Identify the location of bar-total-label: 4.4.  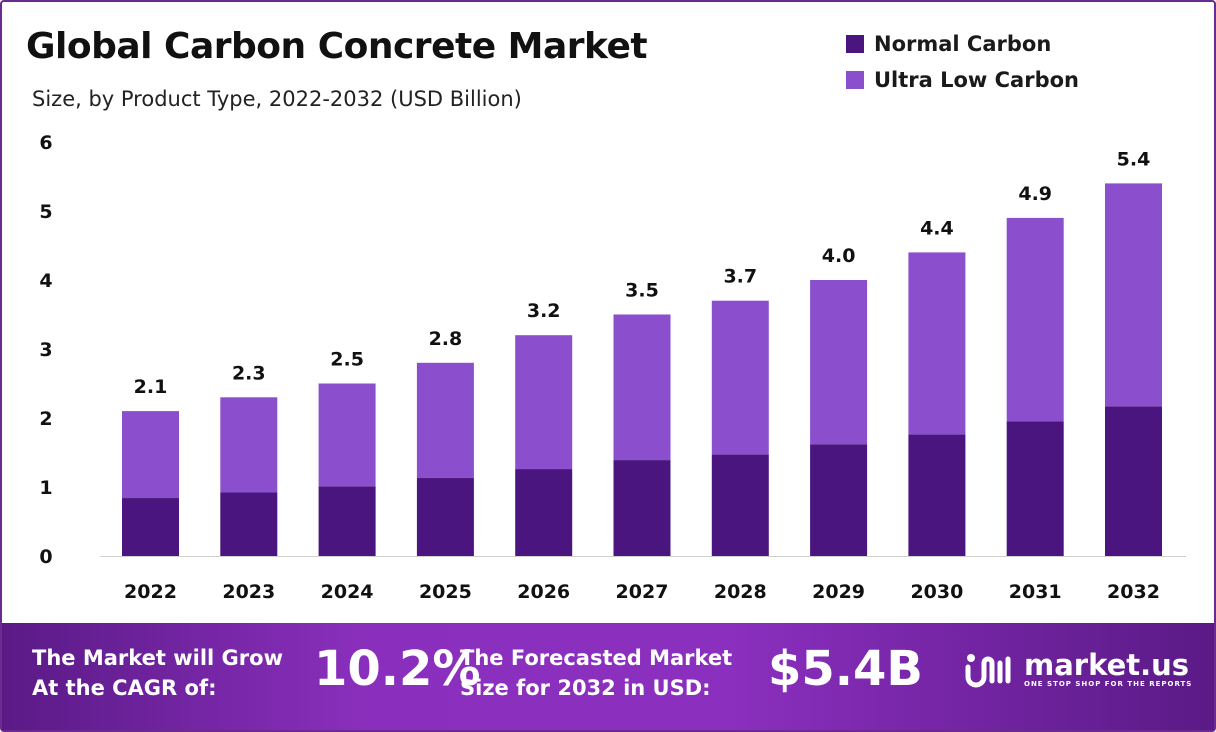
(937, 228).